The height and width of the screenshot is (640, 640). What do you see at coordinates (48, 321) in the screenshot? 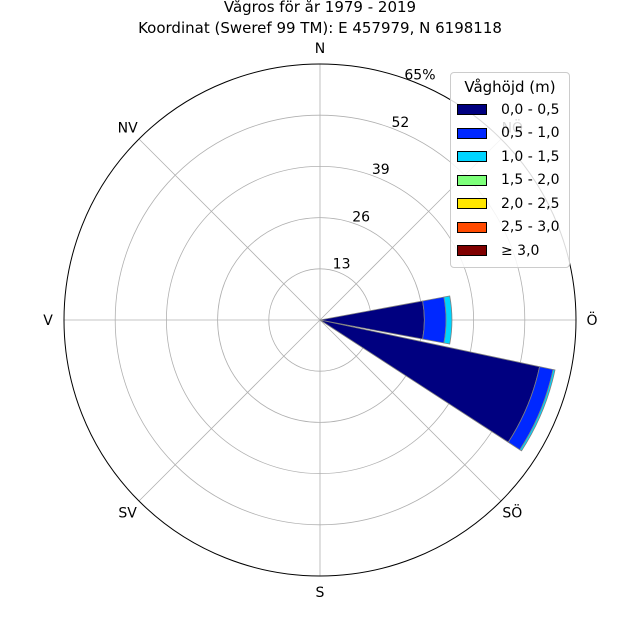
I see `direction-label: V` at bounding box center [48, 321].